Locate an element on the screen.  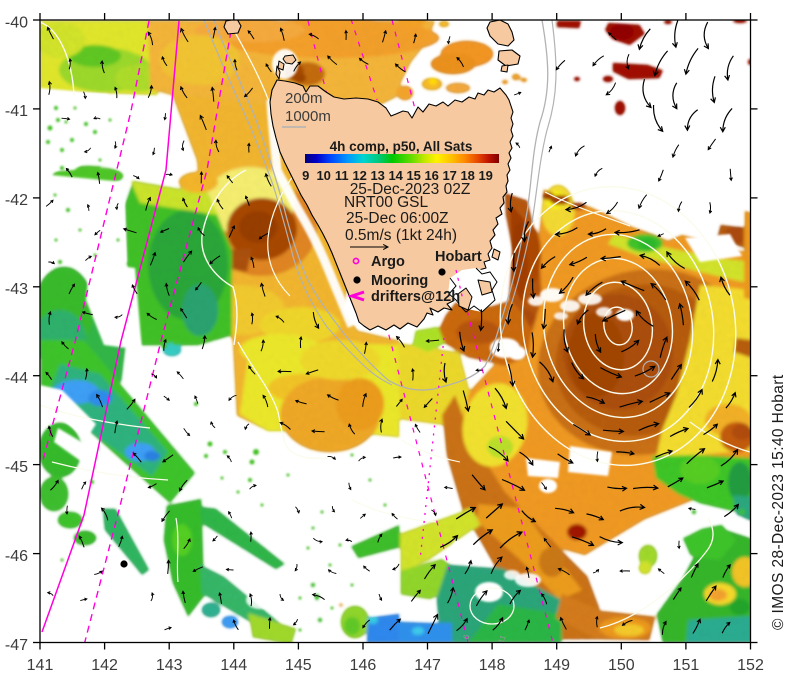
svg-text: drifters@12h is located at coordinates (415, 297).